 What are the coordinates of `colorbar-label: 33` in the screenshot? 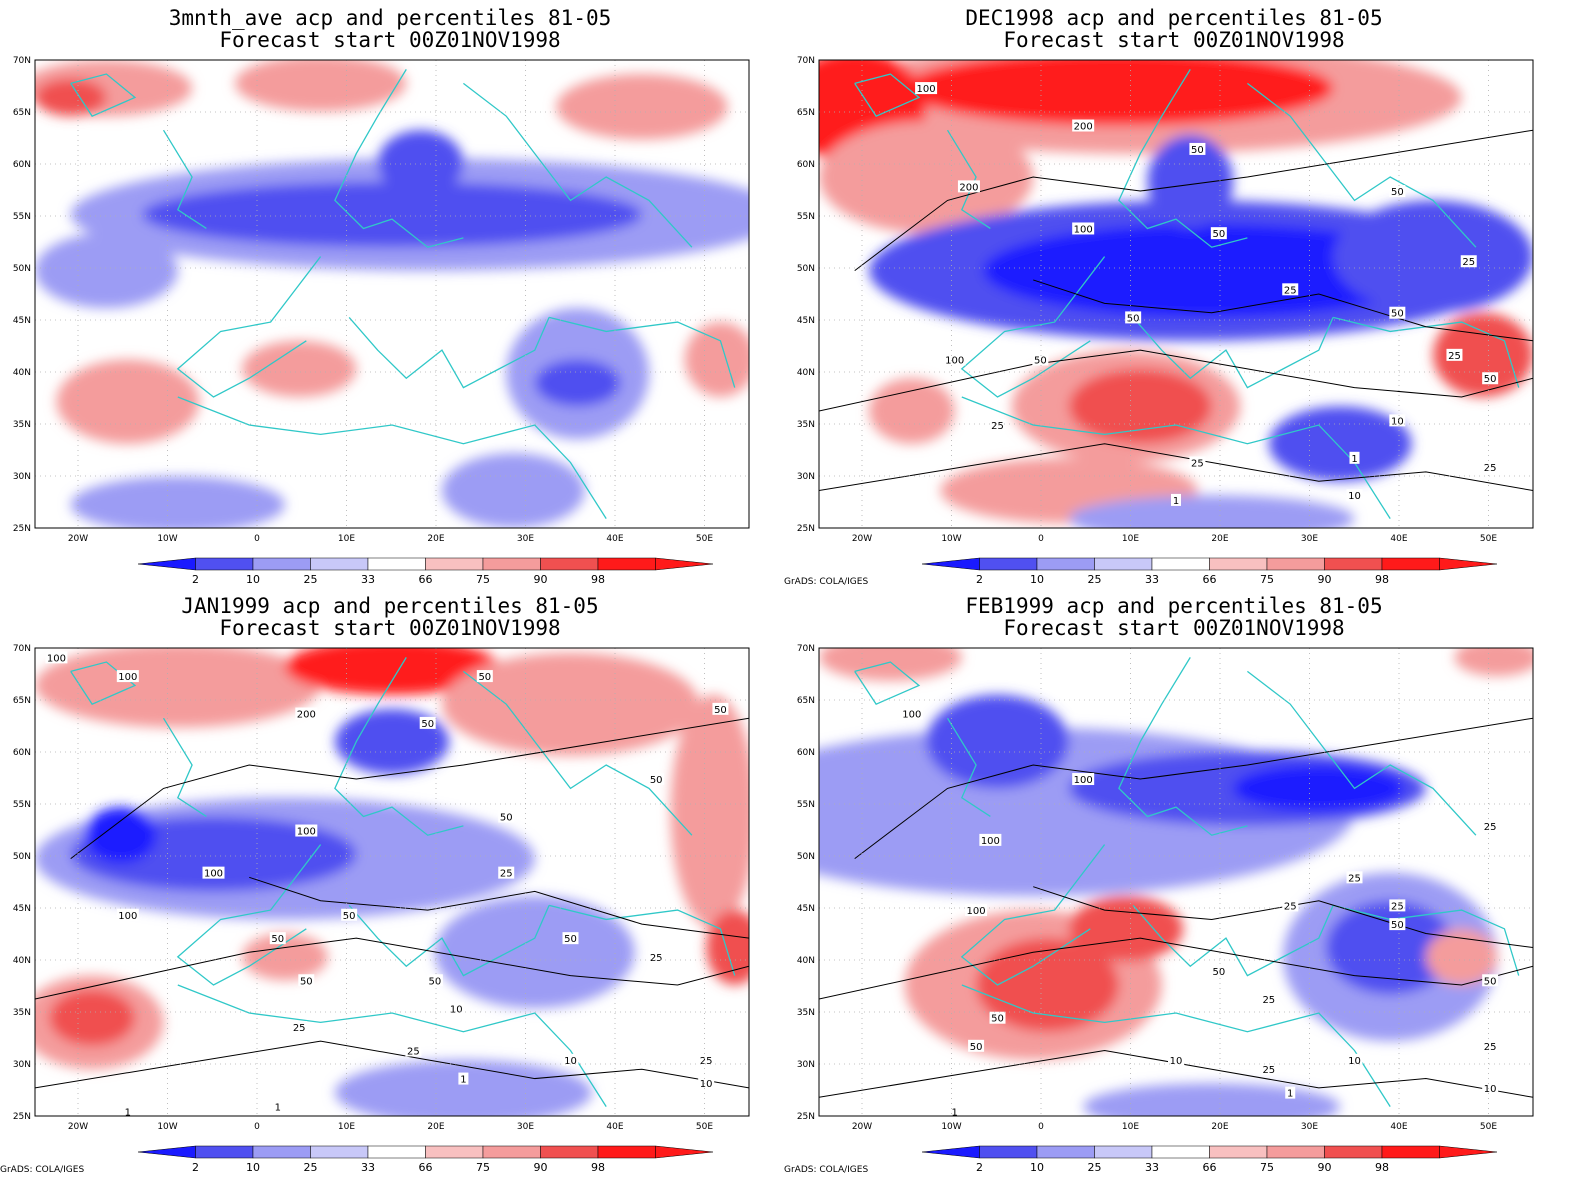 It's located at (1152, 579).